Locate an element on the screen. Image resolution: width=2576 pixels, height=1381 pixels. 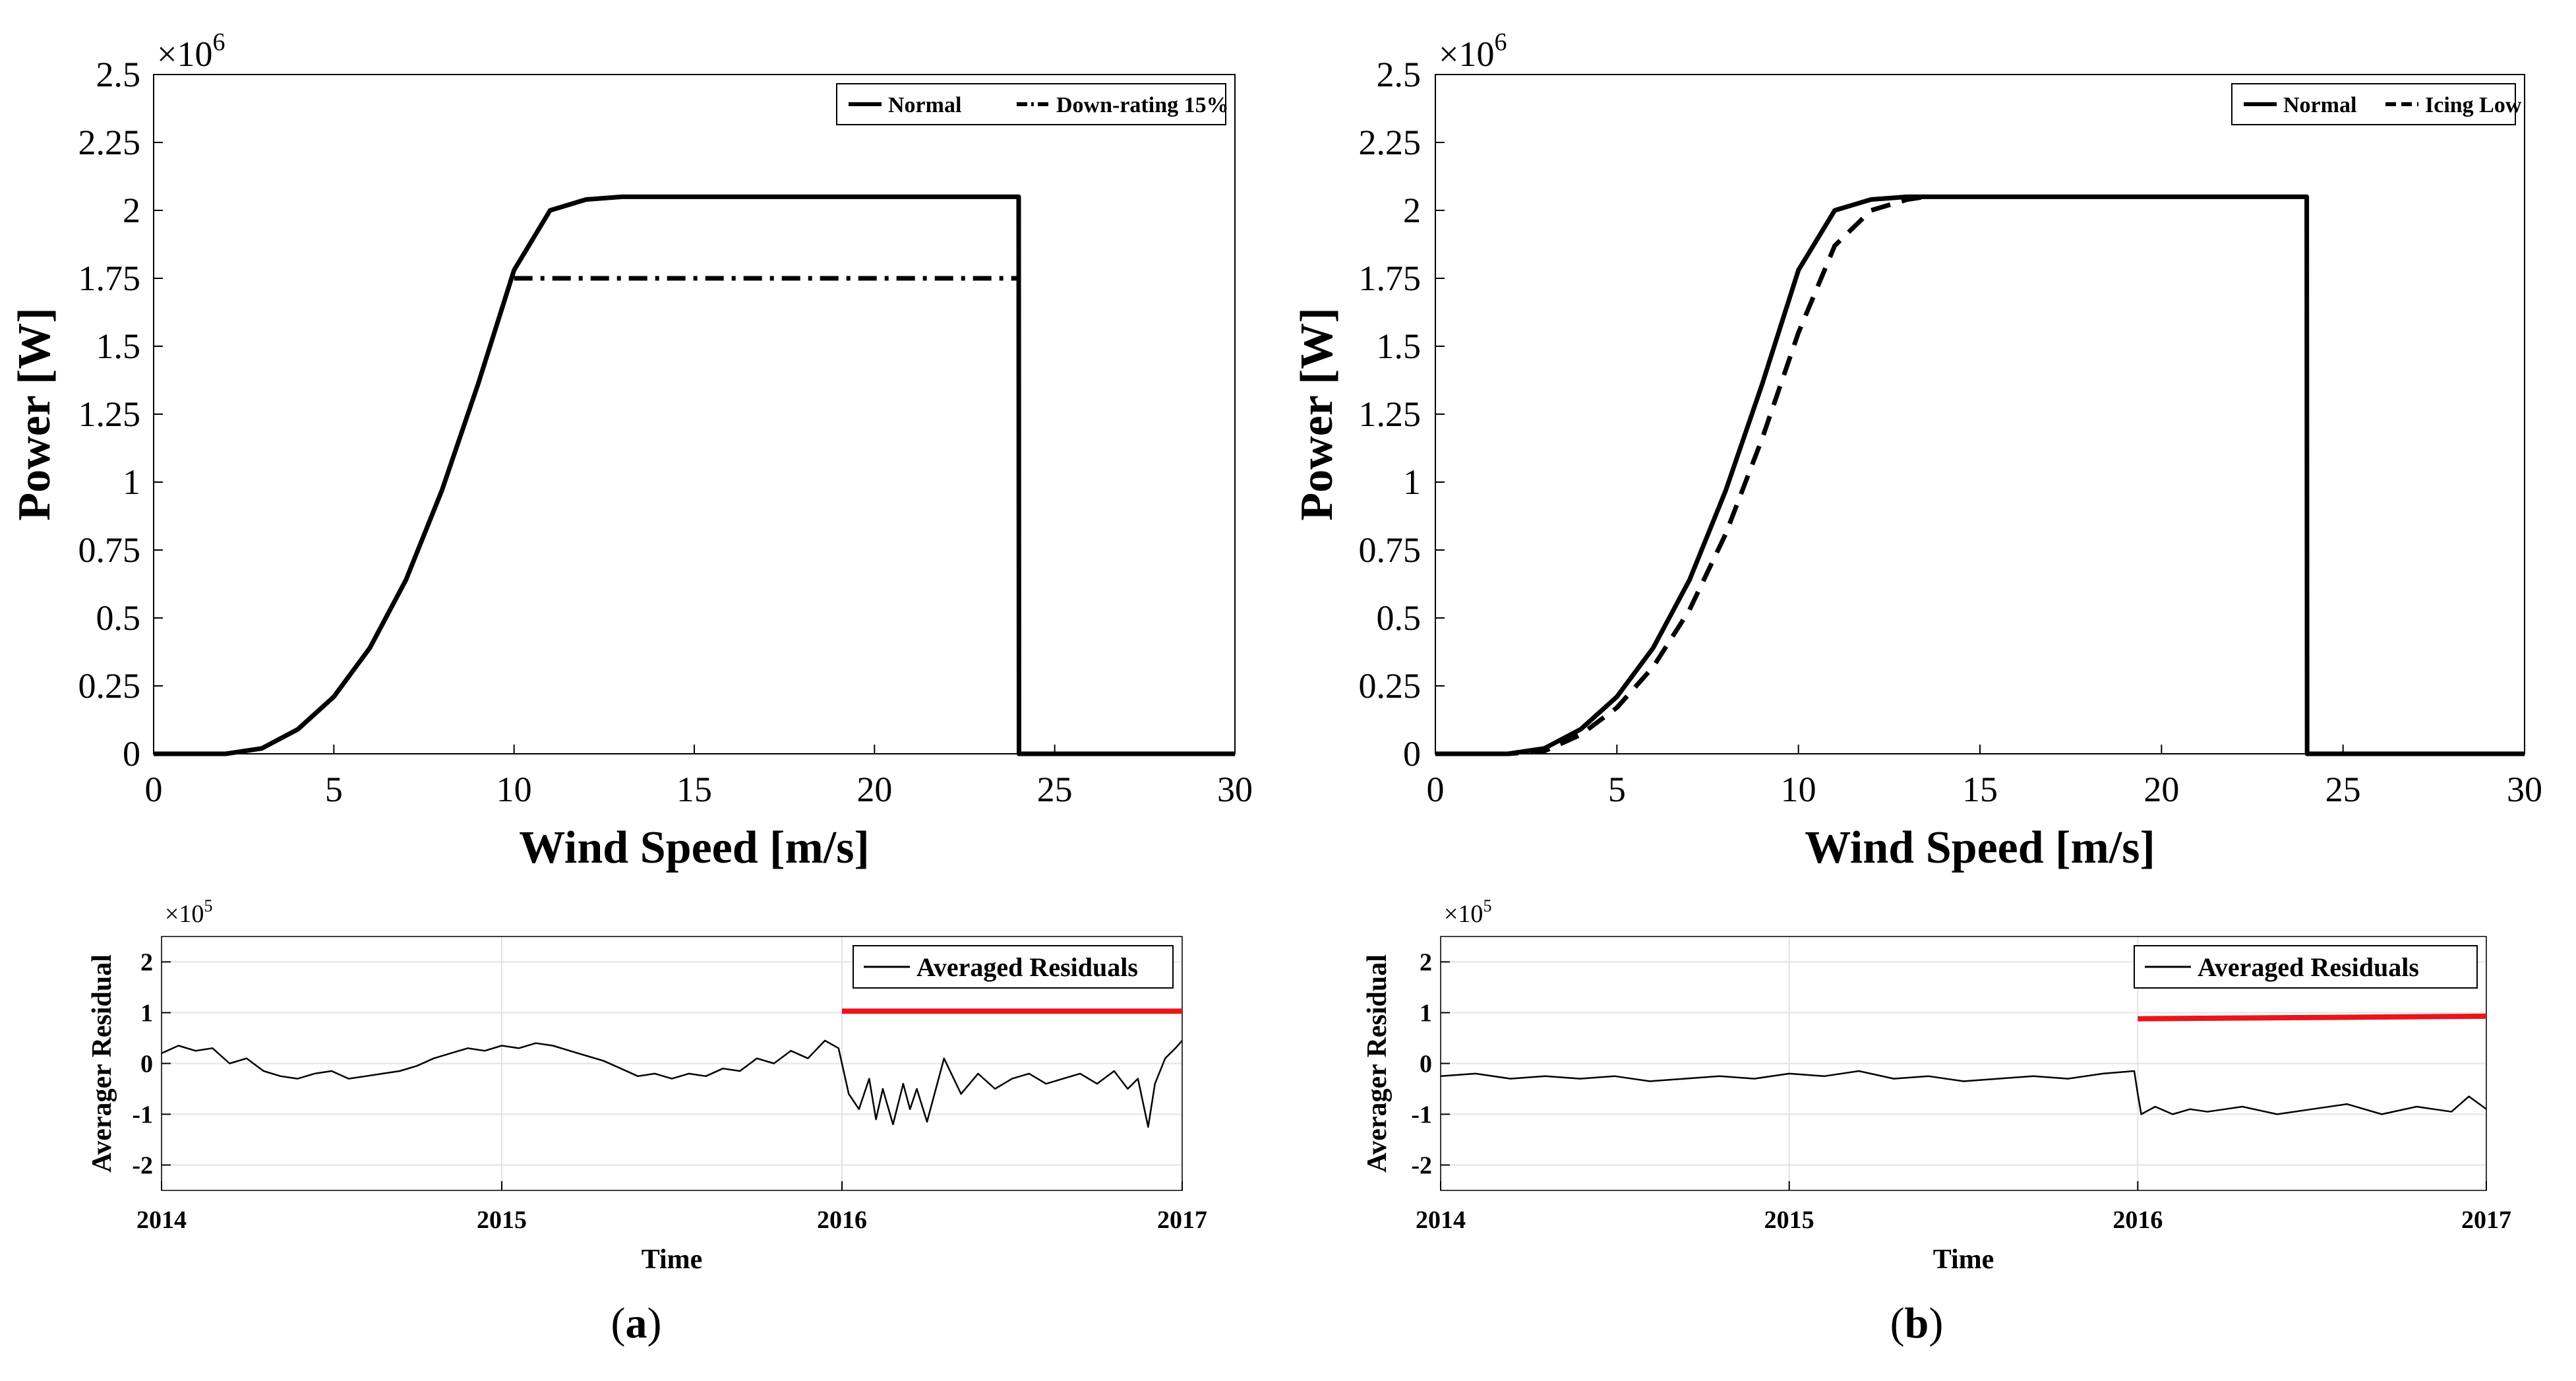
residuals-a-ylabel: Averager Residual is located at coordinates (102, 1063).